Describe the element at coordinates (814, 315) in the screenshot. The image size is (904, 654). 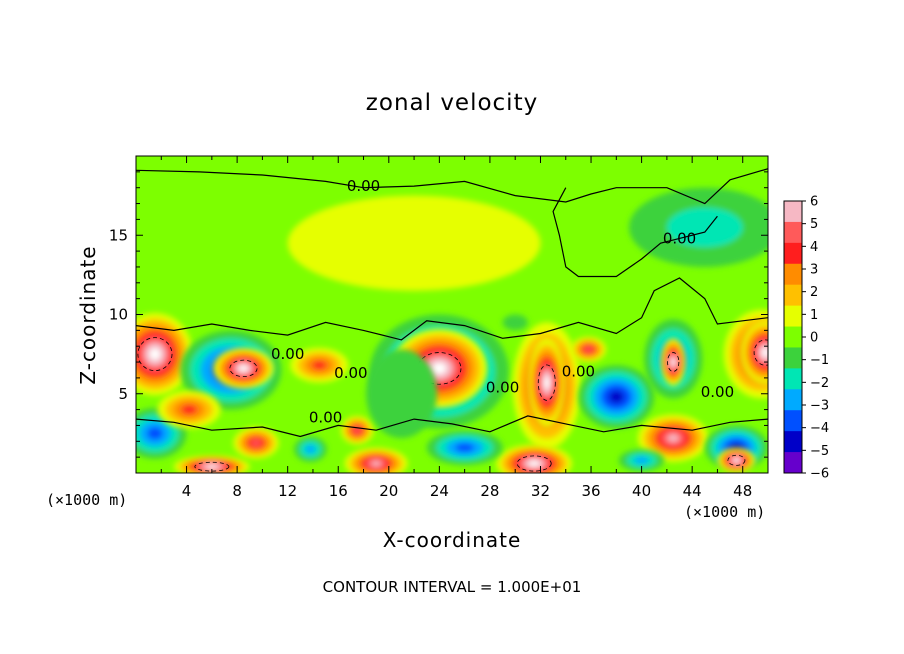
I see `colorbar-label: 1` at that location.